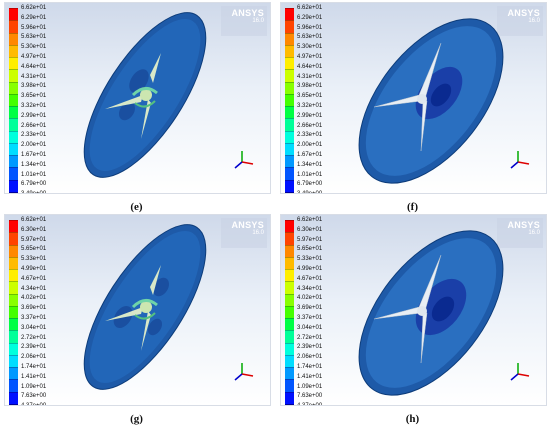 The height and width of the screenshot is (428, 550). What do you see at coordinates (34, 386) in the screenshot?
I see `colorbar-label: 1.09e+01` at bounding box center [34, 386].